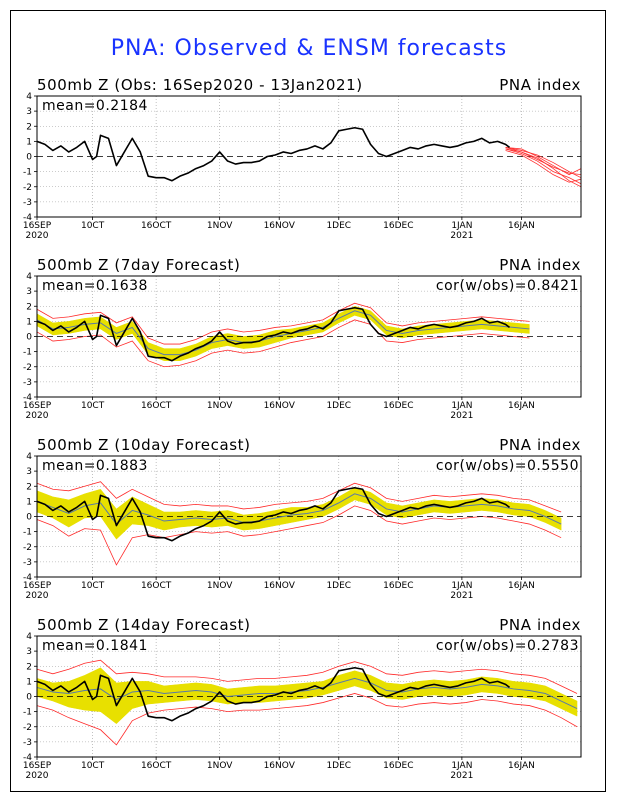 The height and width of the screenshot is (800, 618). What do you see at coordinates (507, 466) in the screenshot?
I see `correlation-label: cor(w/obs)=0.5550` at bounding box center [507, 466].